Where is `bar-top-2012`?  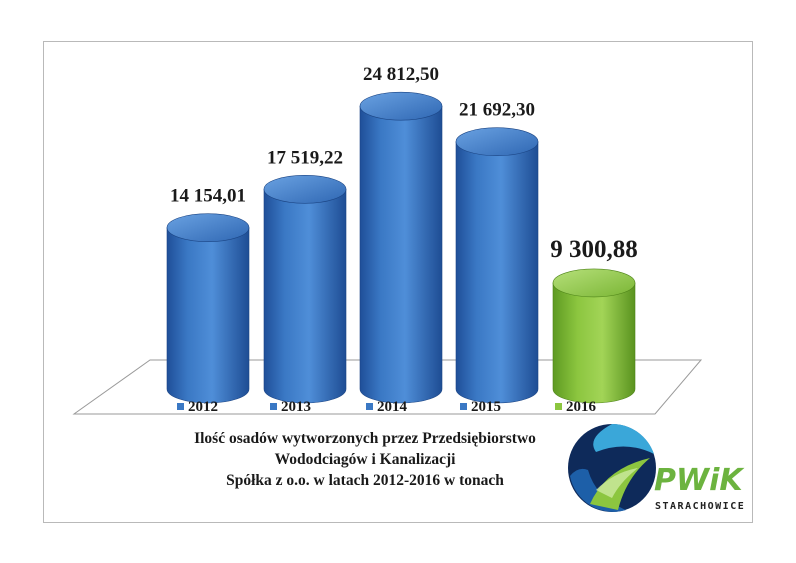
bar-top-2012 is located at coordinates (208, 227).